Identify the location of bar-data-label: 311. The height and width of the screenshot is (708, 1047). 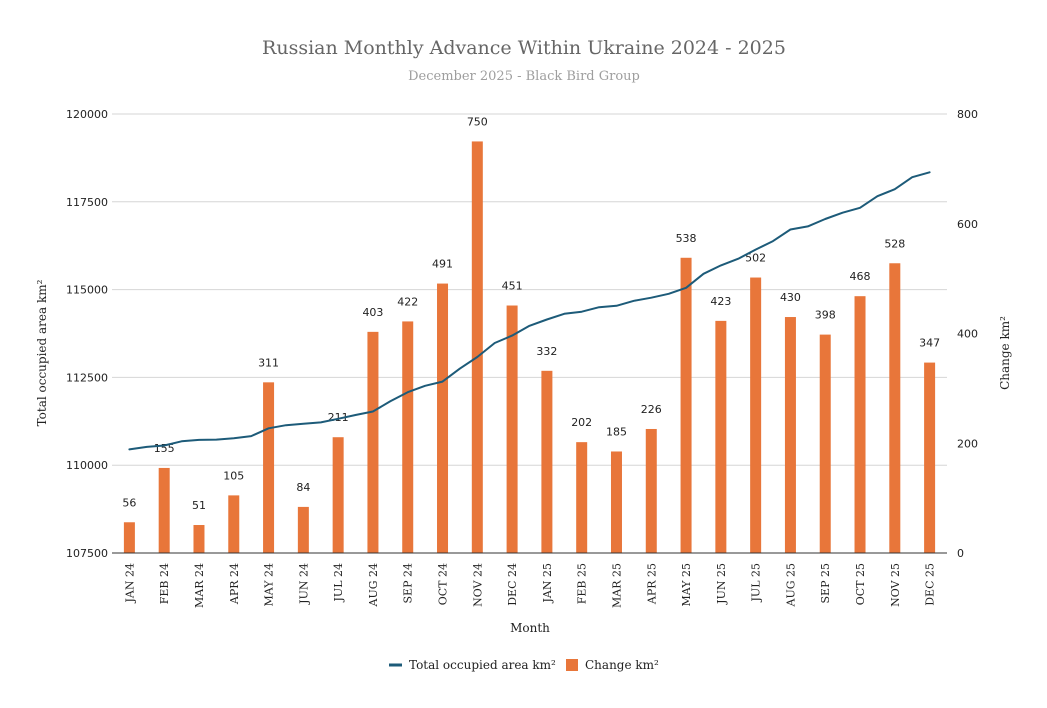
(268, 362).